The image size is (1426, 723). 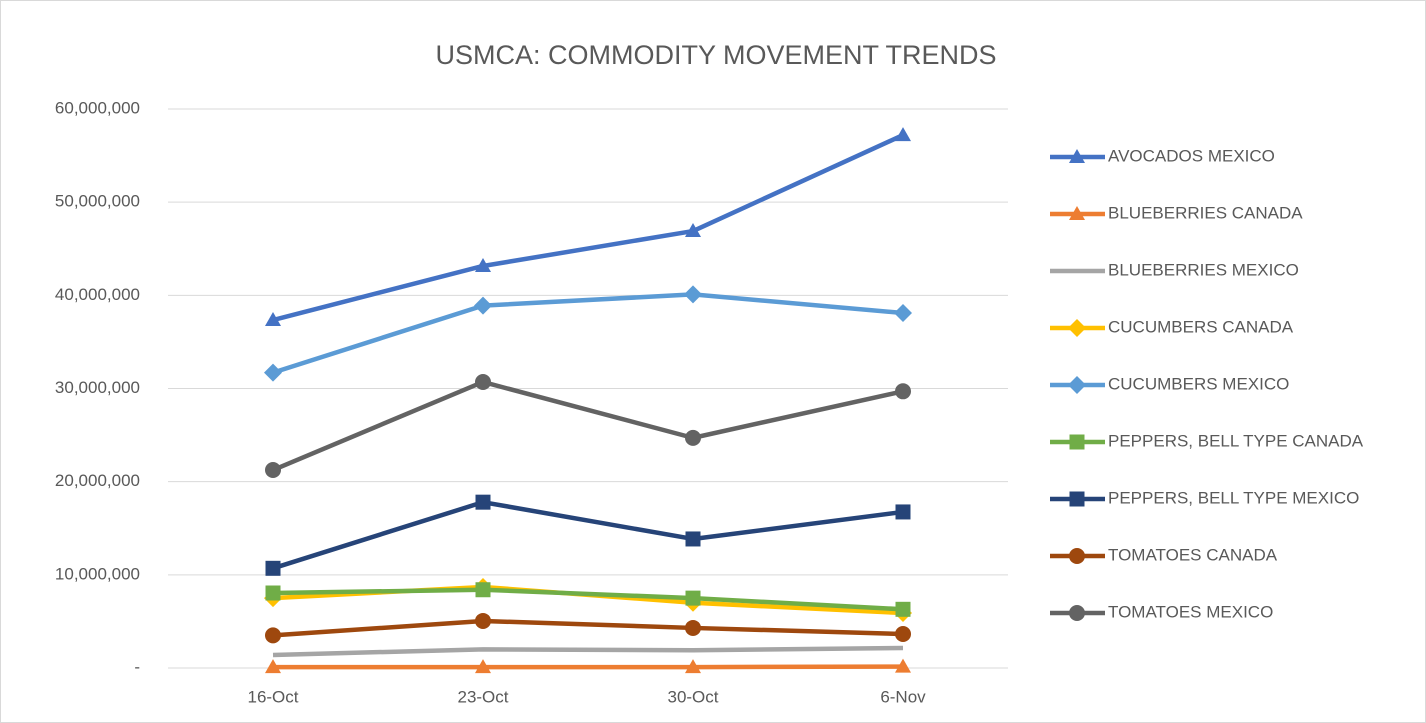 What do you see at coordinates (1198, 383) in the screenshot?
I see `legend-label: CUCUMBERS MEXICO` at bounding box center [1198, 383].